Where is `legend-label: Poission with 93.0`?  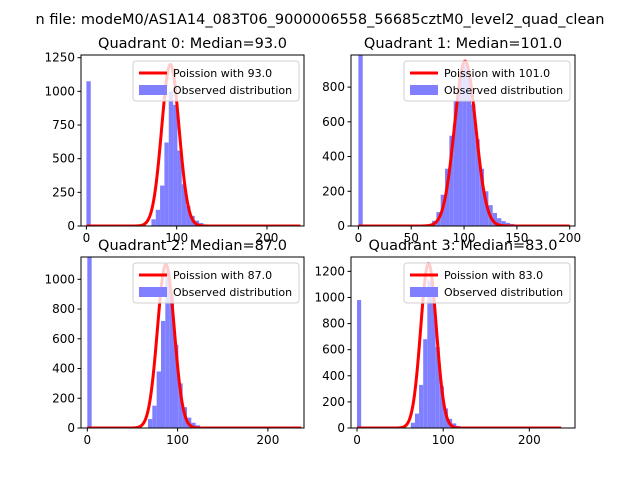 legend-label: Poission with 93.0 is located at coordinates (222, 73).